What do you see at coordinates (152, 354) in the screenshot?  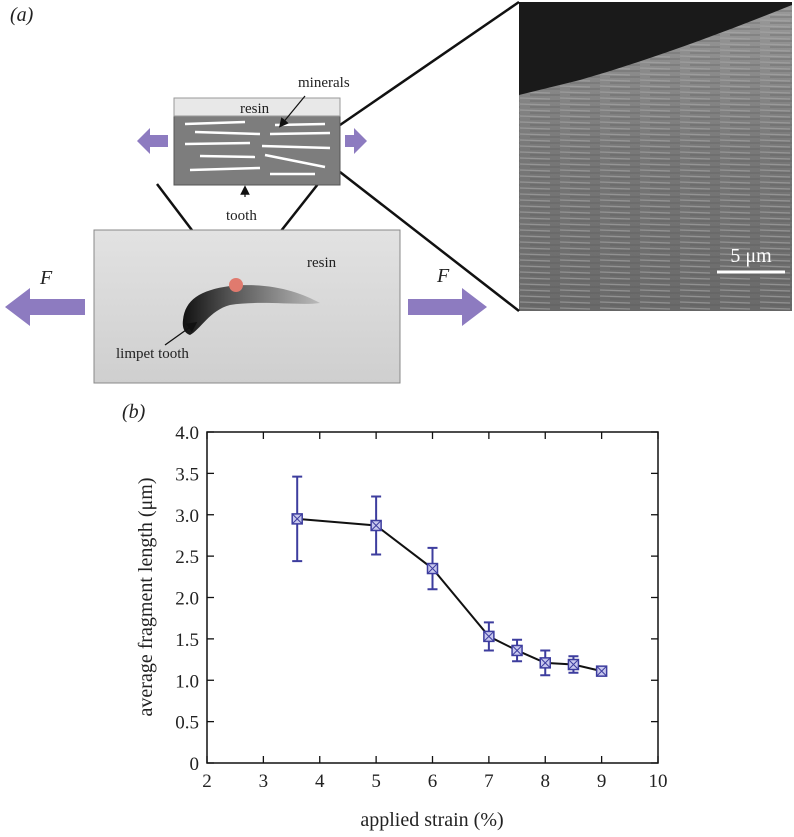 I see `limpet-tooth-label: limpet tooth` at bounding box center [152, 354].